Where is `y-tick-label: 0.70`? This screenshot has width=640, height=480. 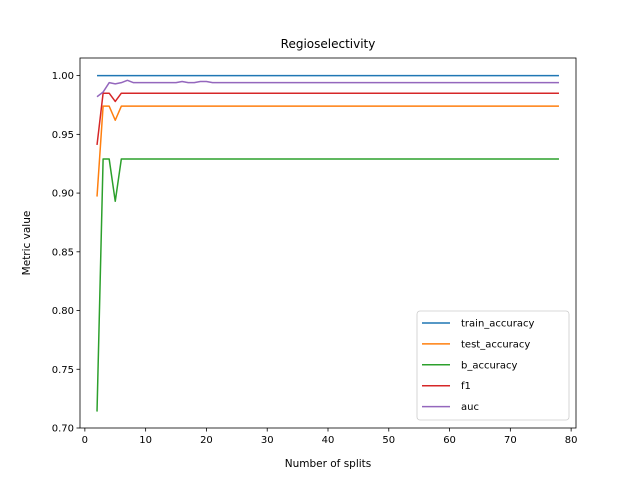 y-tick-label: 0.70 is located at coordinates (63, 429).